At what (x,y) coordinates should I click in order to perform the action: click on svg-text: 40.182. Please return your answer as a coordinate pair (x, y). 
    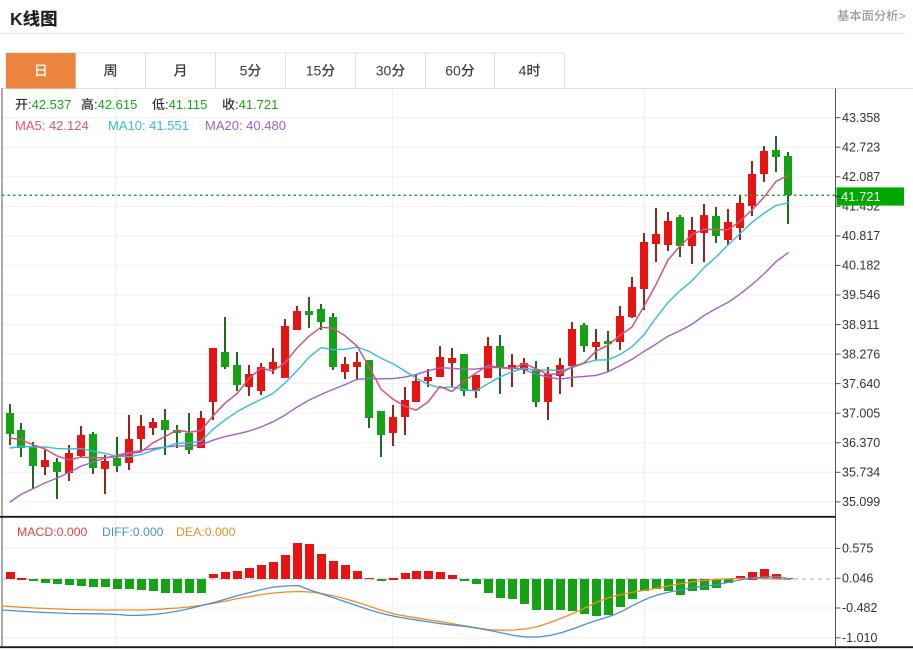
    Looking at the image, I should click on (861, 266).